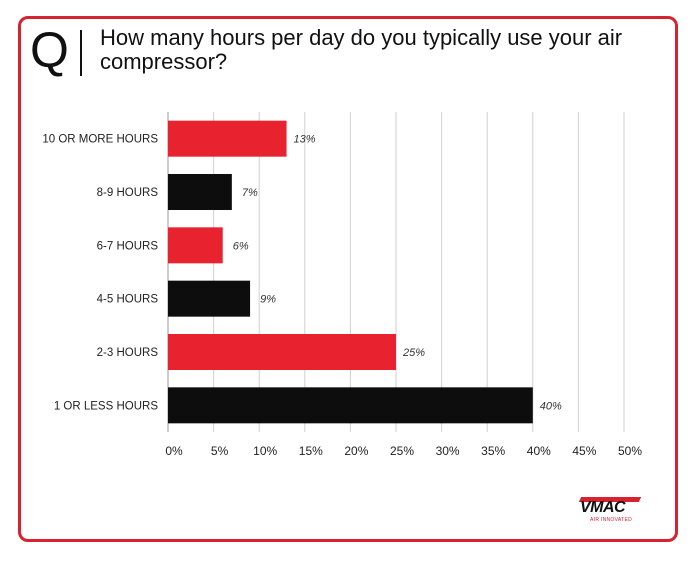 This screenshot has width=700, height=562. I want to click on x-tick-label: 20%, so click(356, 451).